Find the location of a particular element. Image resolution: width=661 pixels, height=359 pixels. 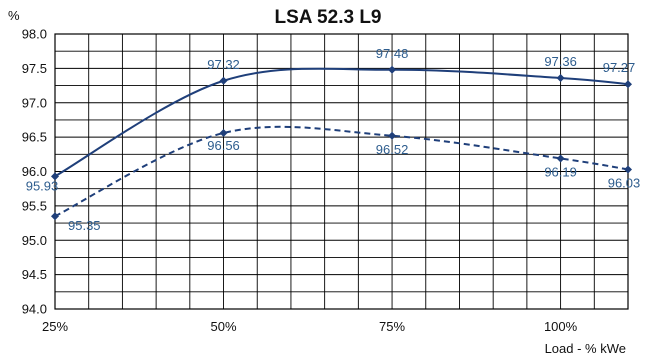

x-tick-label: 75% is located at coordinates (392, 326).